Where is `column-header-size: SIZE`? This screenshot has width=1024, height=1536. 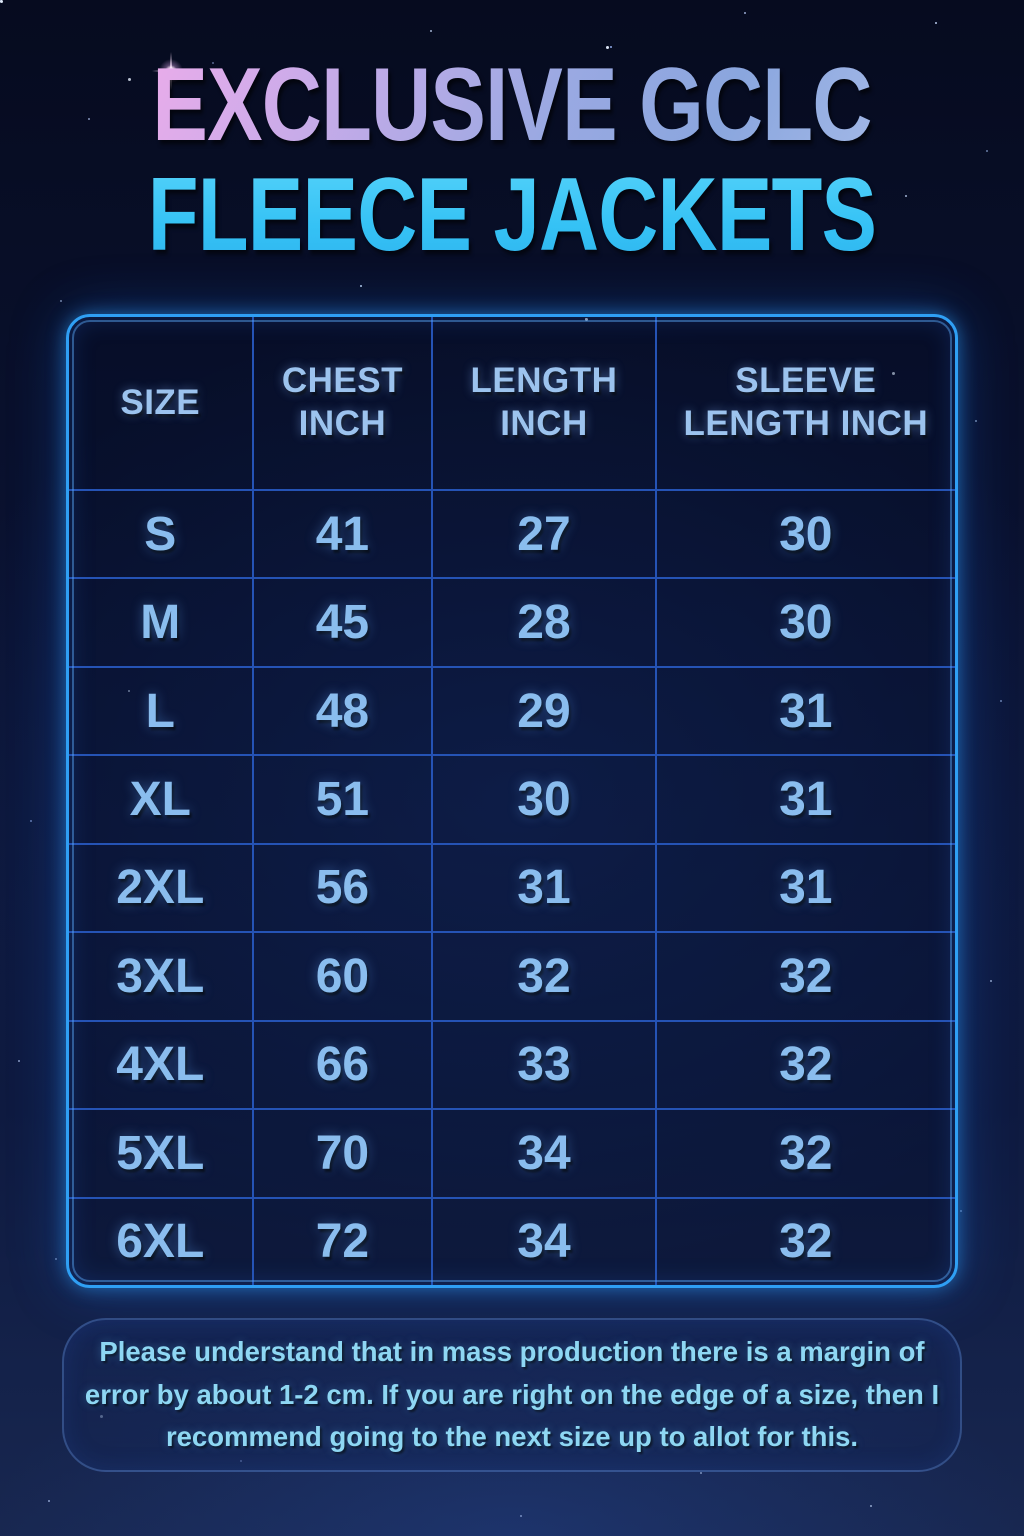
column-header-size: SIZE is located at coordinates (160, 402).